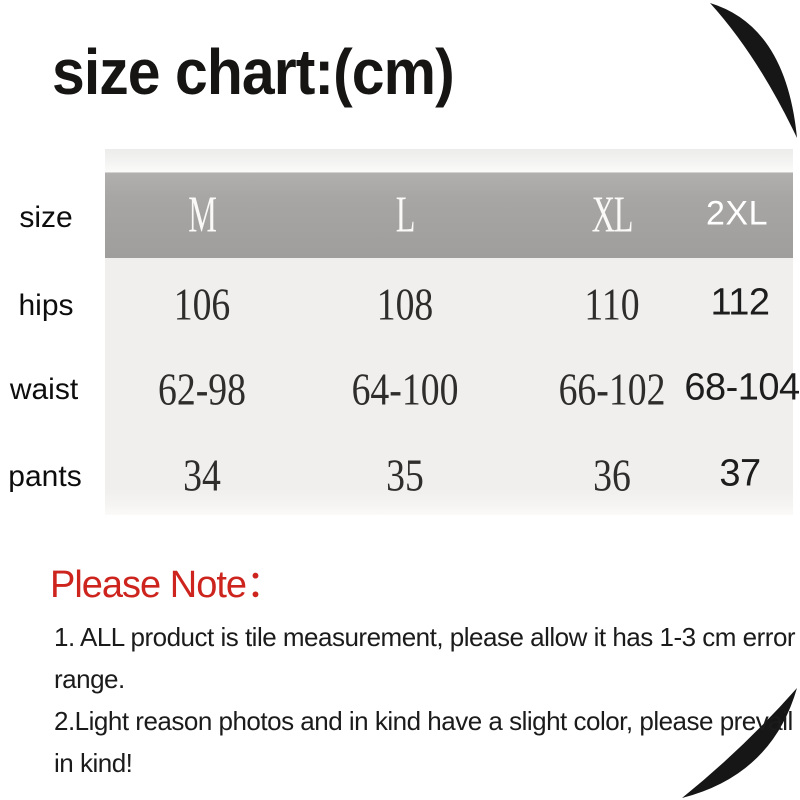 This screenshot has width=800, height=800. Describe the element at coordinates (742, 387) in the screenshot. I see `cell-waist-2xl: 68-104` at that location.